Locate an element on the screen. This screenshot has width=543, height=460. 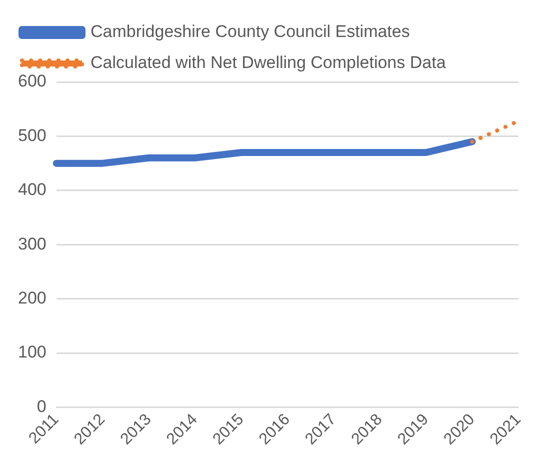
y-tick-label: 0 is located at coordinates (41, 406).